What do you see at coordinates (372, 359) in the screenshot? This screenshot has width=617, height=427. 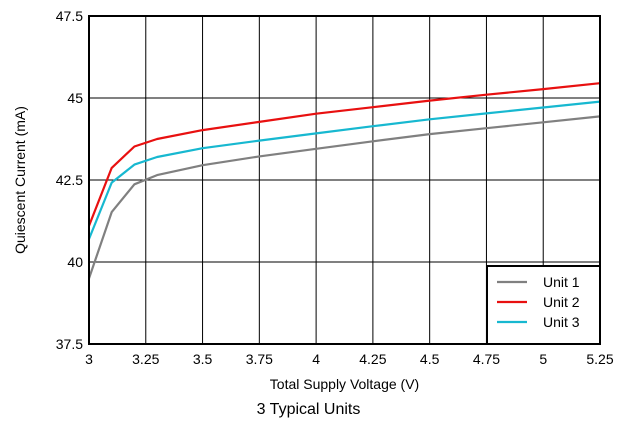 I see `x-tick-label: 4.25` at bounding box center [372, 359].